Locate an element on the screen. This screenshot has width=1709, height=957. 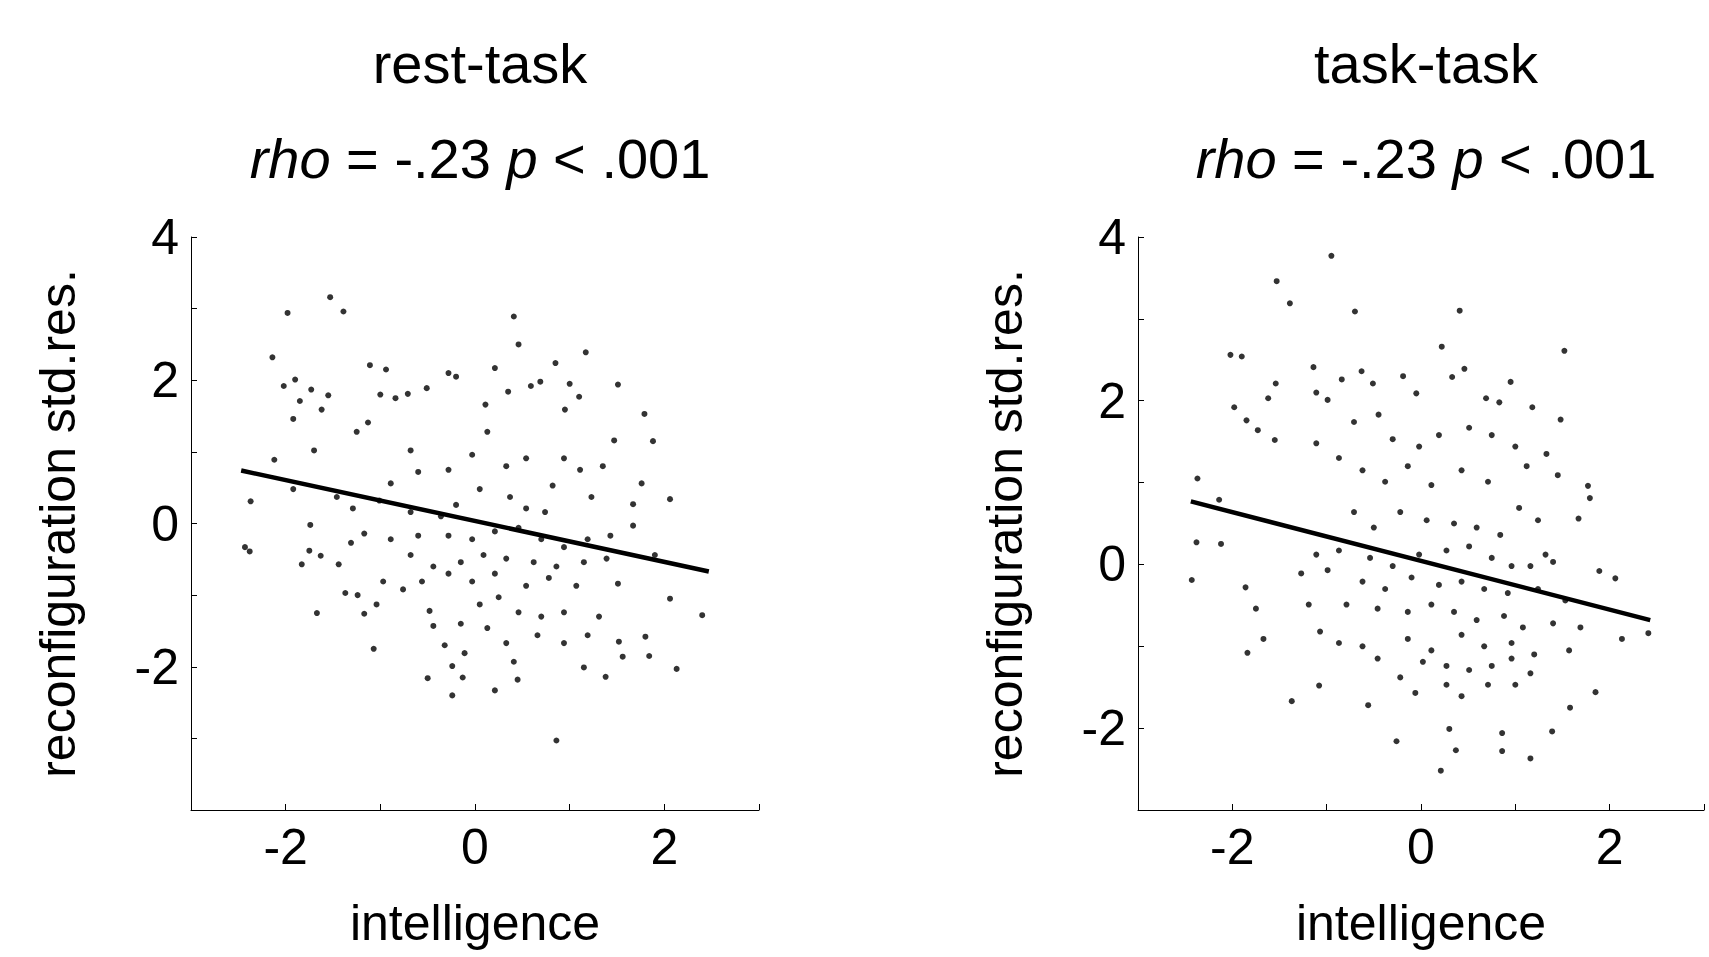
chart-title: task-task is located at coordinates (1426, 63).